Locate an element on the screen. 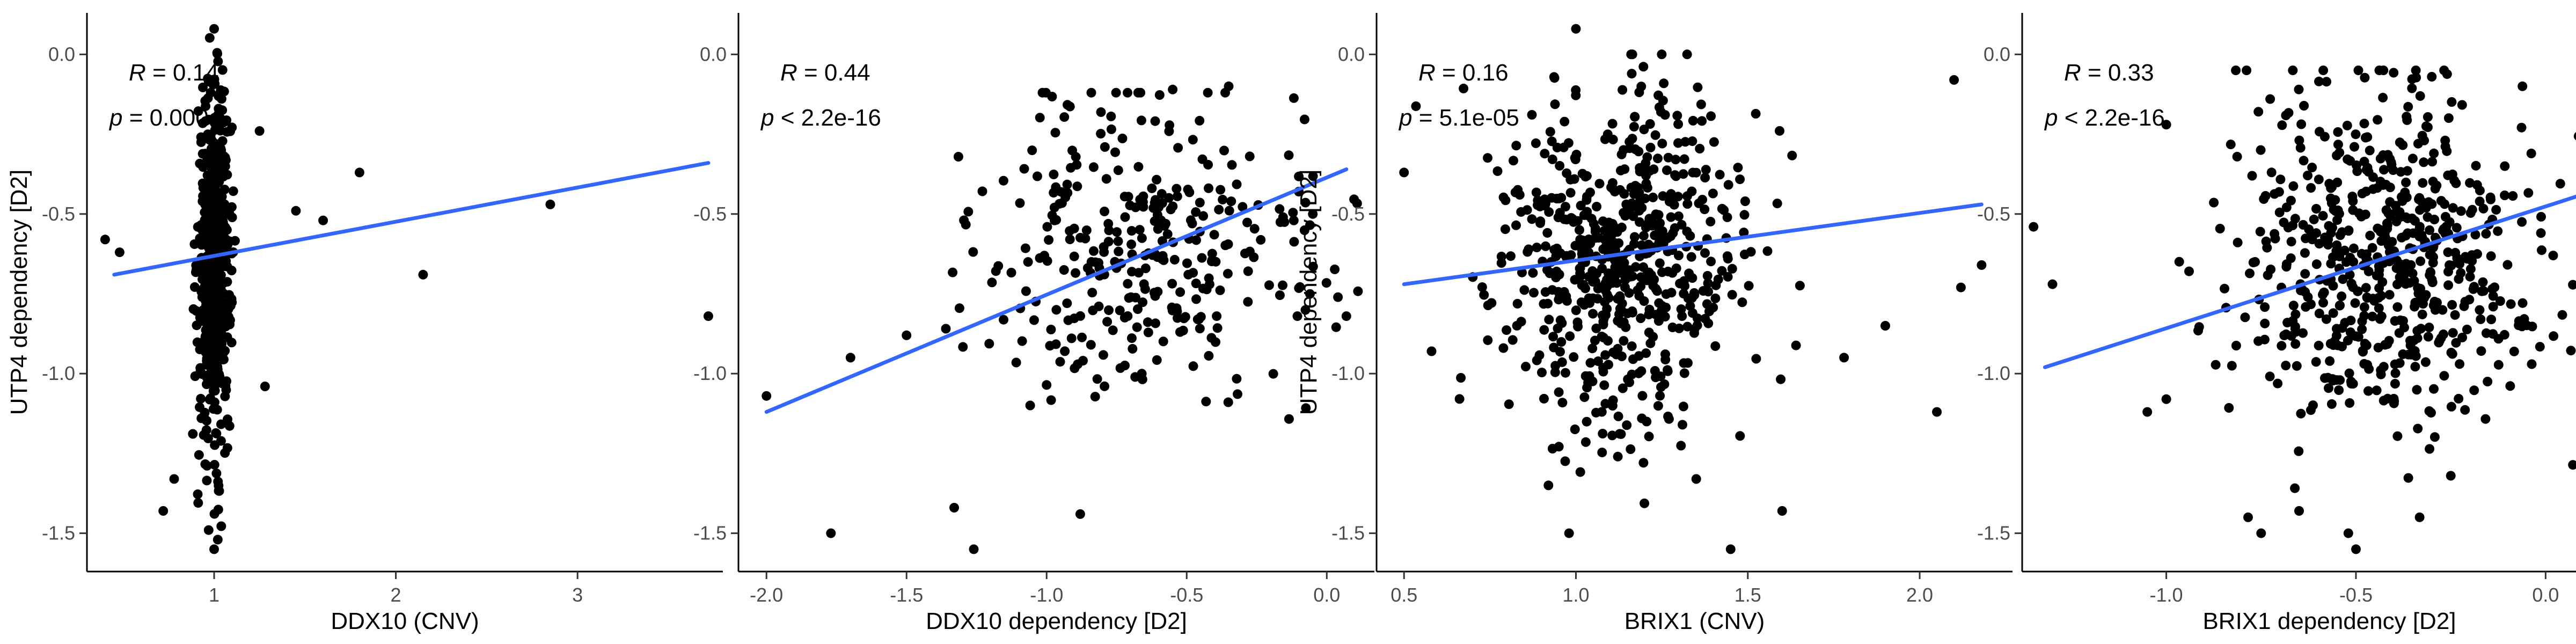  x-tick-label: -1.0 is located at coordinates (1046, 595).